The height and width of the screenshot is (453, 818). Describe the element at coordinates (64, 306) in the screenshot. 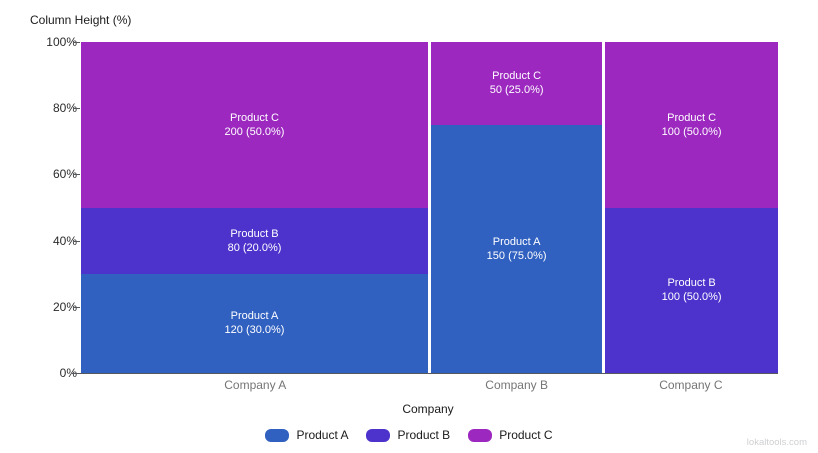

I see `y-tick-label: 20%` at that location.